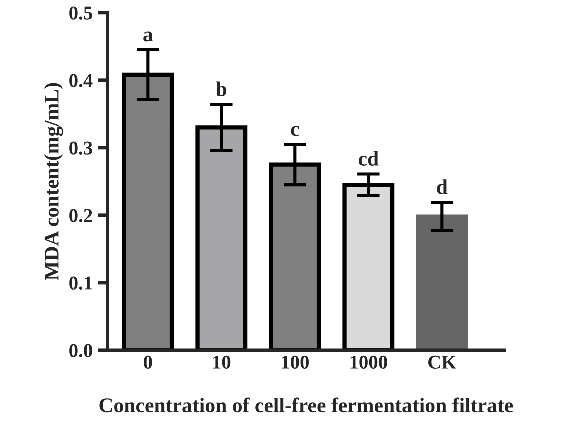 The image size is (567, 430). Describe the element at coordinates (221, 89) in the screenshot. I see `annotation: b` at that location.